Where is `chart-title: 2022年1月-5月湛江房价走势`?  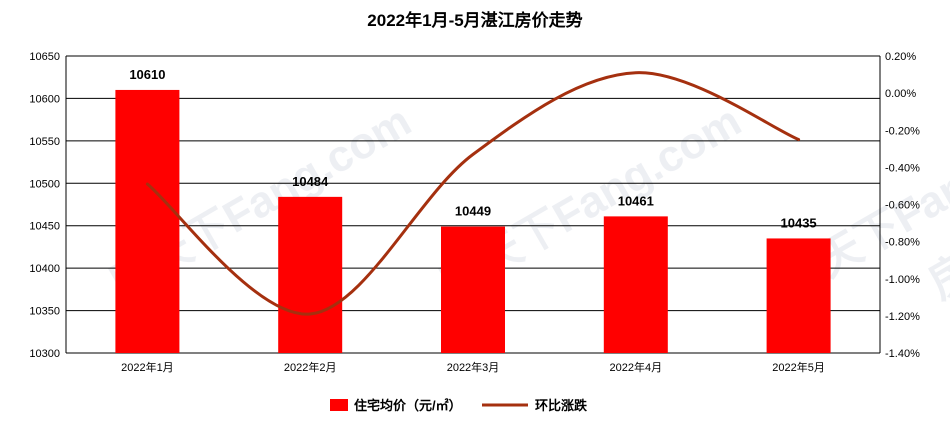
chart-title: 2022年1月-5月湛江房价走势 is located at coordinates (474, 20).